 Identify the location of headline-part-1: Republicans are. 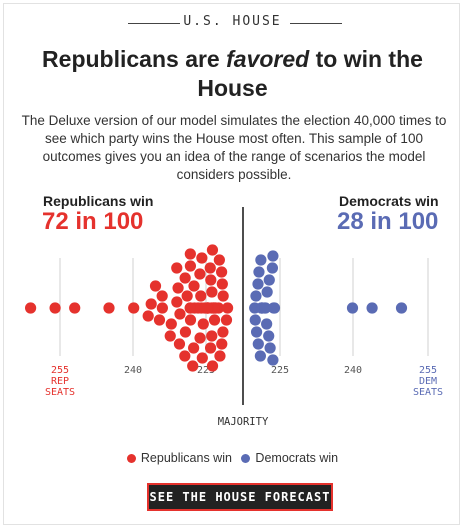
(134, 59).